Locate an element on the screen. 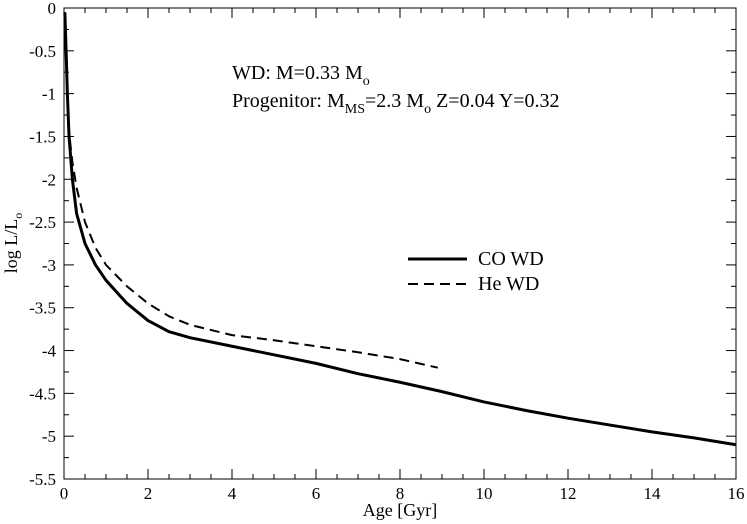 The height and width of the screenshot is (524, 747). annotation-progenitor-mid: =2.3 M is located at coordinates (394, 101).